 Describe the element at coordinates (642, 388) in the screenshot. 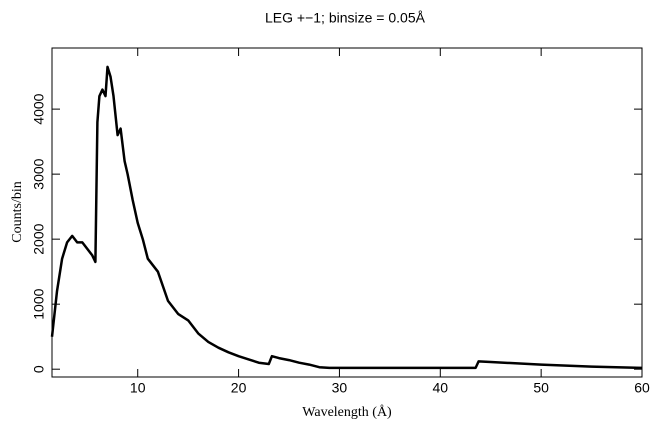

I see `x-tick-label: 60` at that location.